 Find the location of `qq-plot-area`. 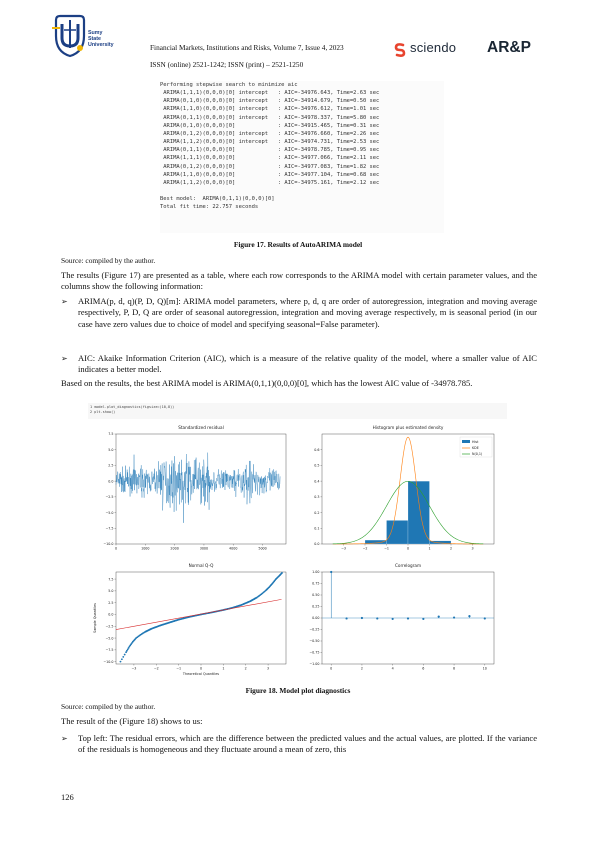

qq-plot-area is located at coordinates (201, 618).